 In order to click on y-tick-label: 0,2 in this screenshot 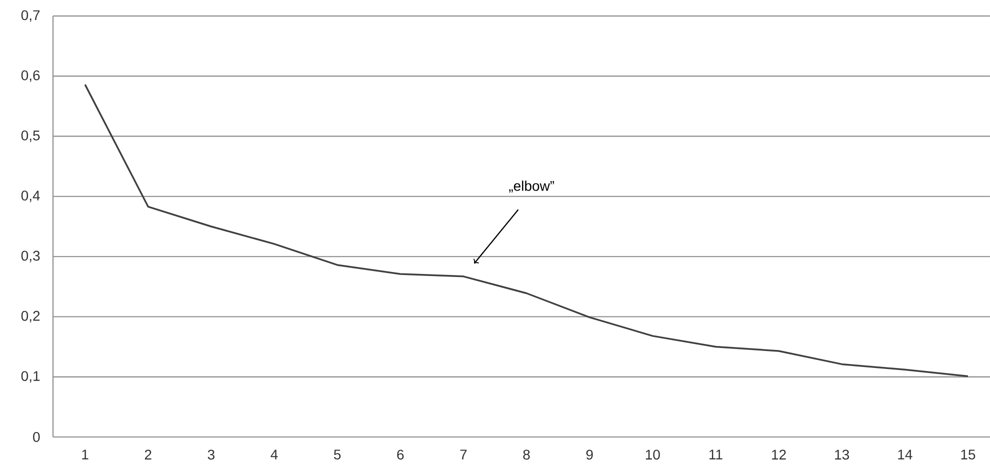, I will do `click(30, 316)`.